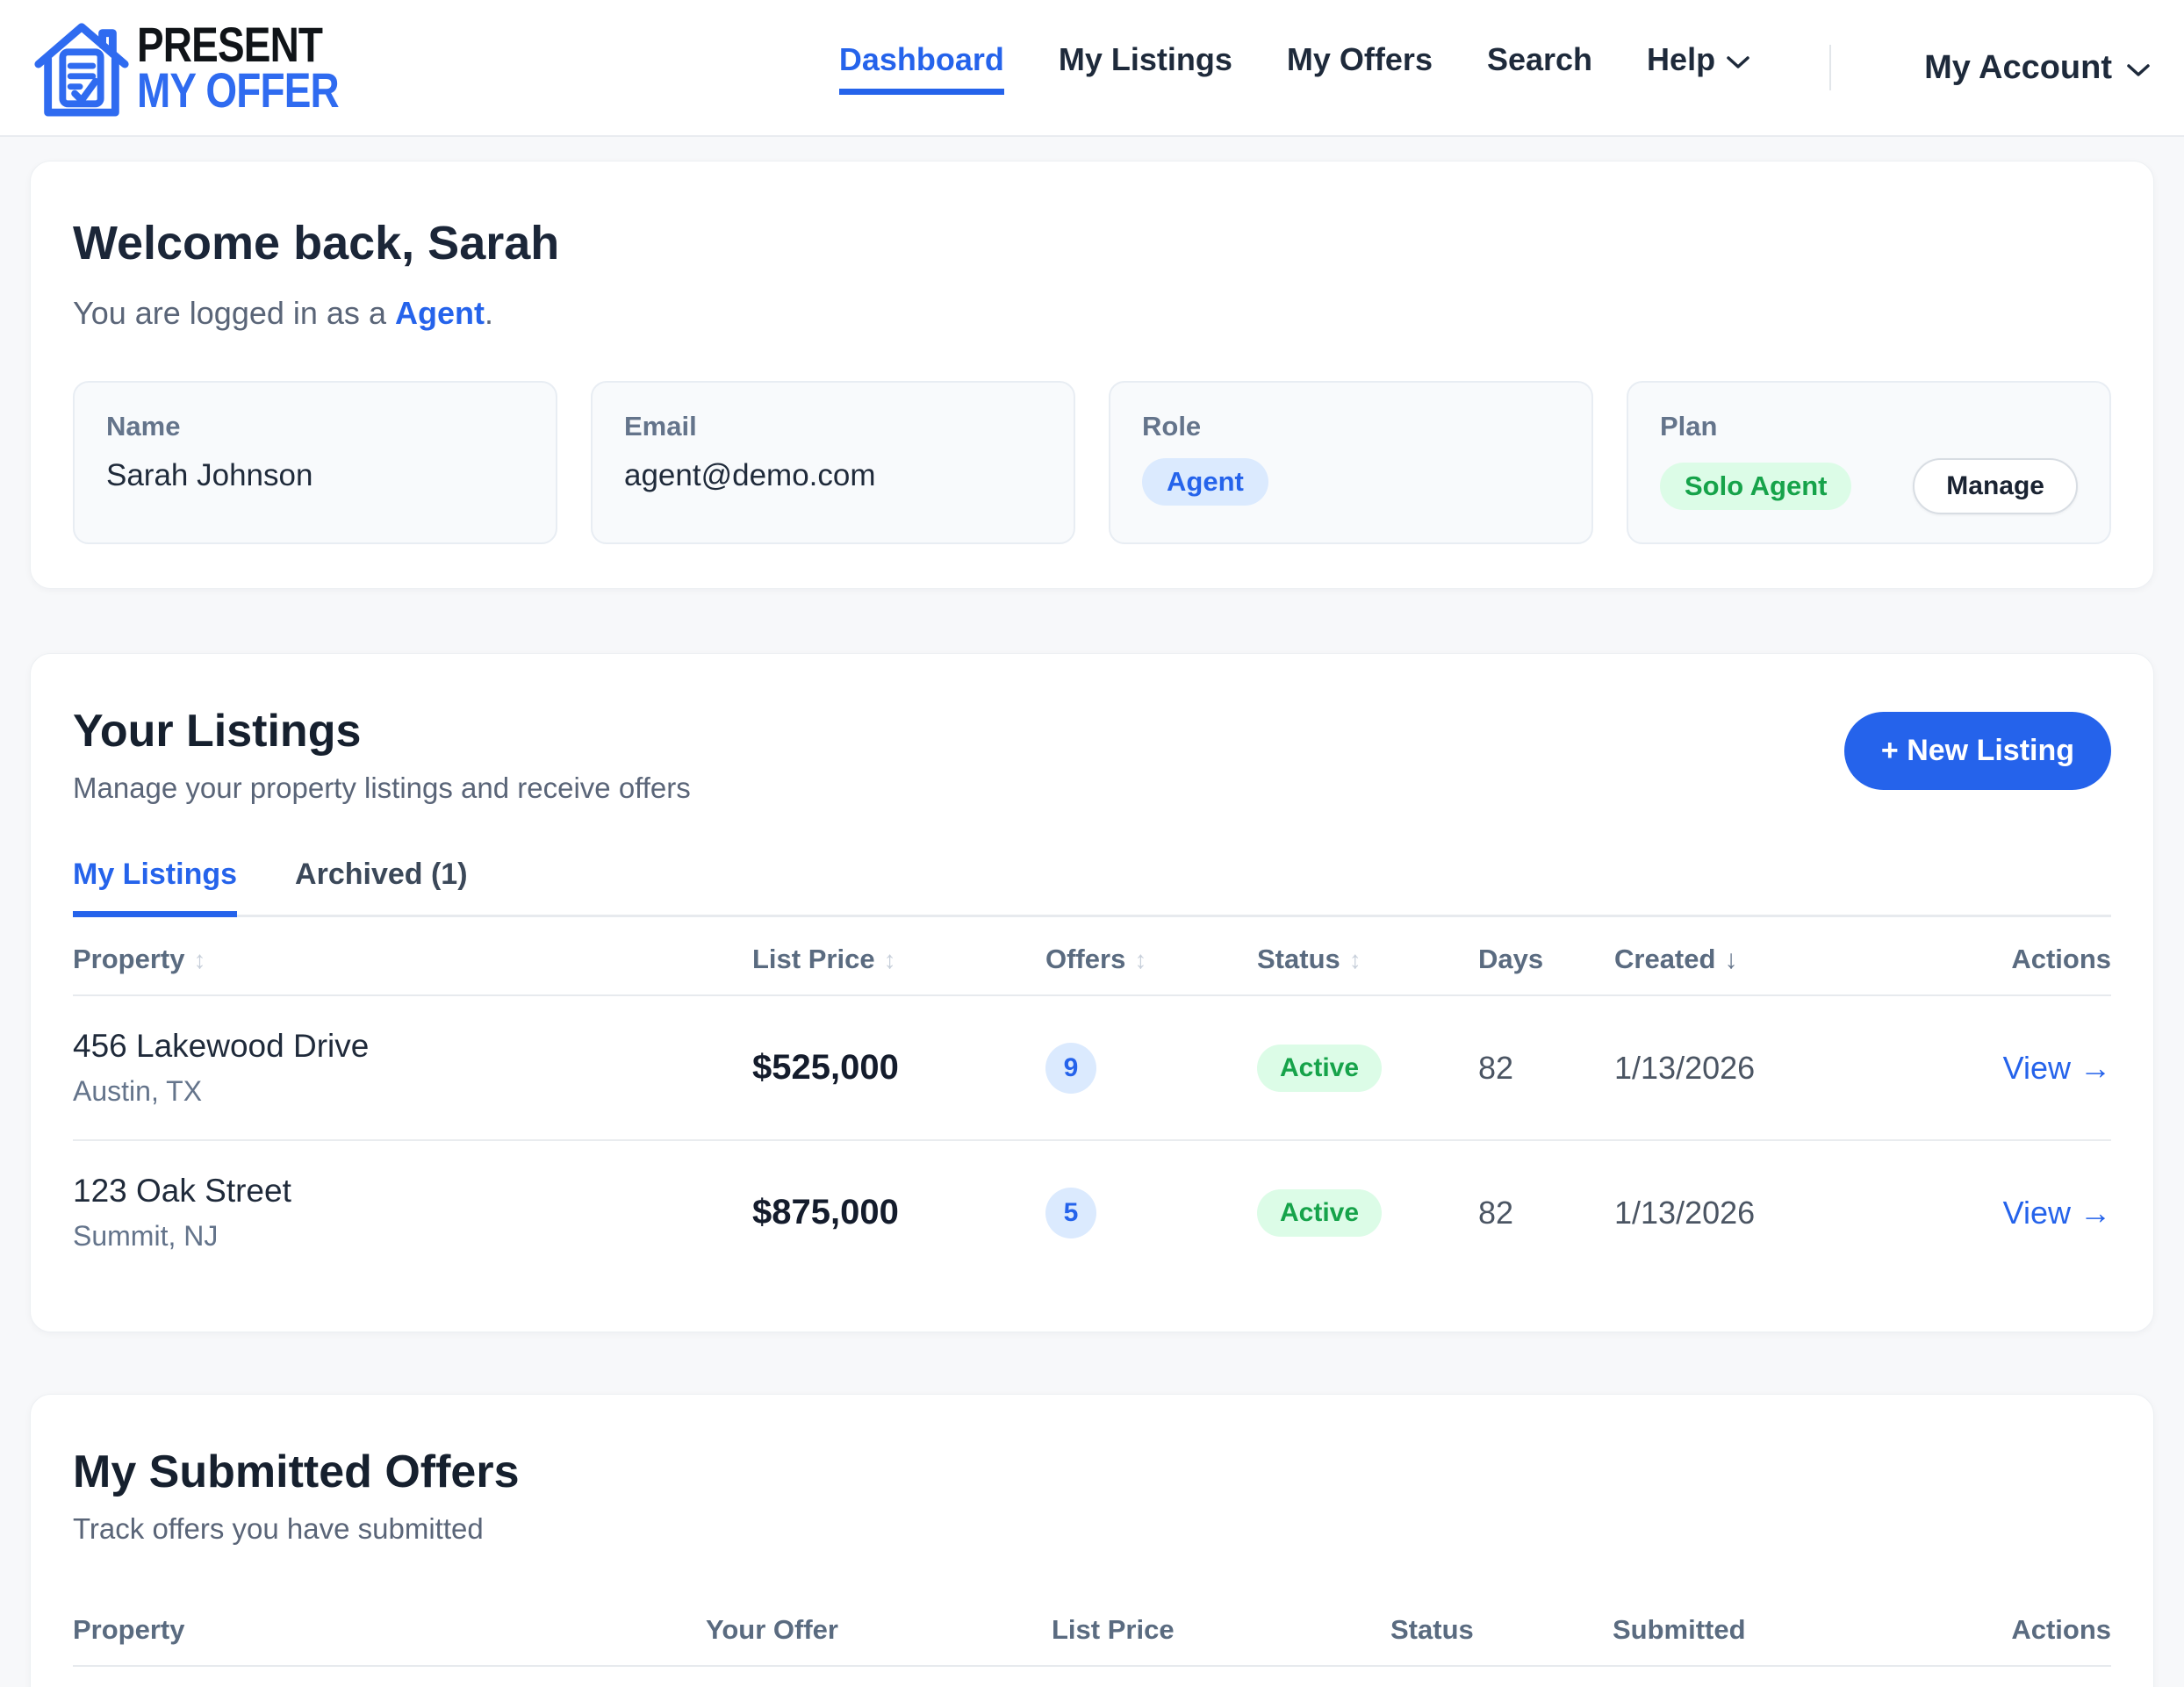  I want to click on col-submitted: Submitted, so click(1753, 1630).